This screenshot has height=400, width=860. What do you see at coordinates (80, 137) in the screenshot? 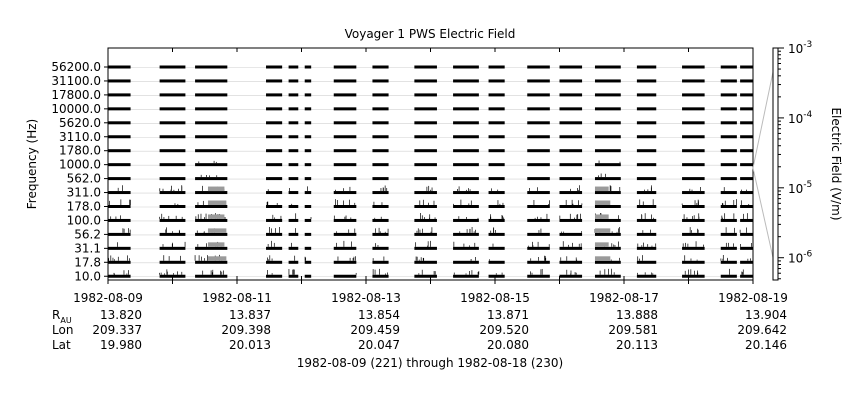
I see `frequency-tick-label: 3110.0` at bounding box center [80, 137].